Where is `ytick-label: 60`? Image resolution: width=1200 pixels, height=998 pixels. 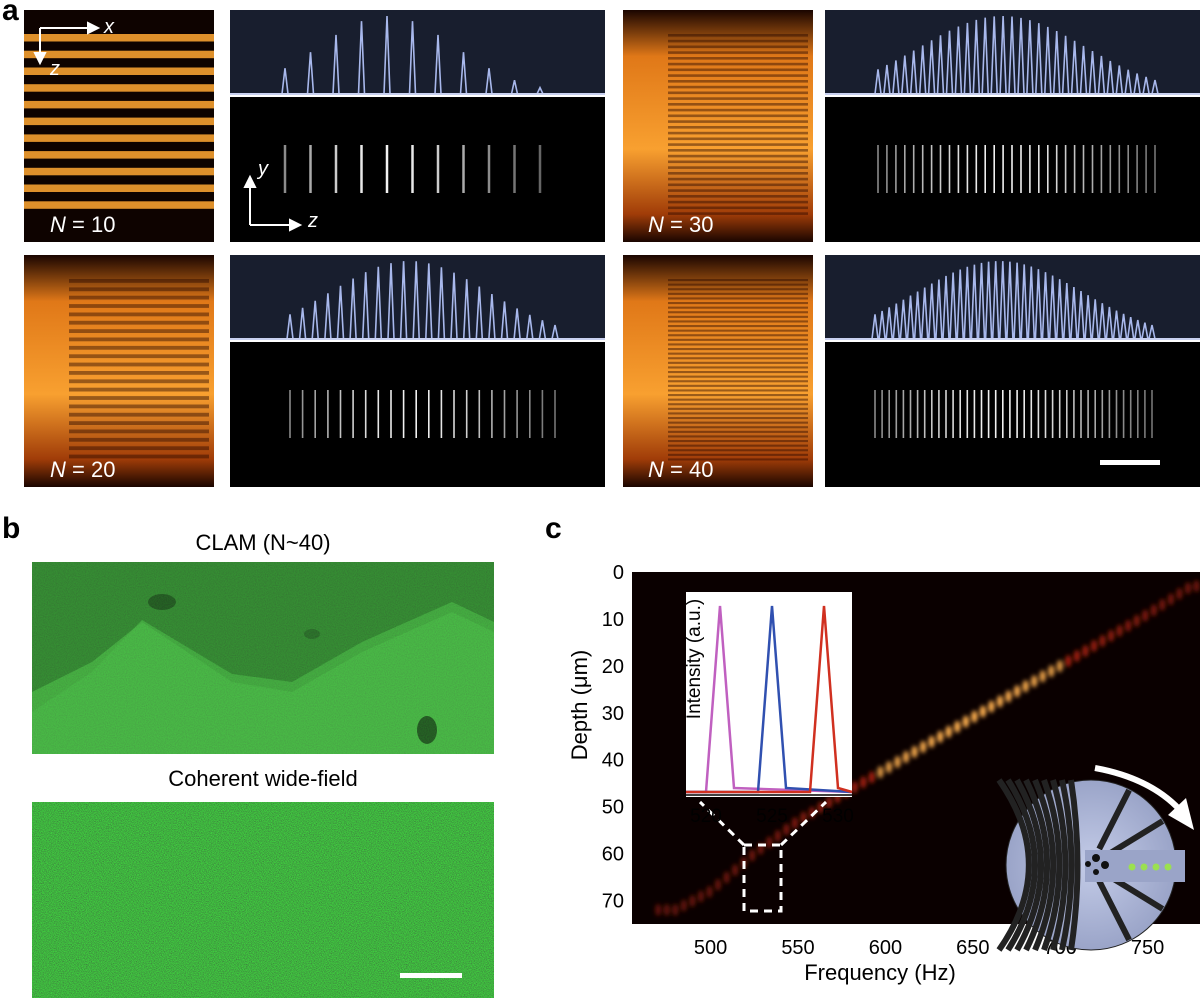 ytick-label: 60 is located at coordinates (613, 855).